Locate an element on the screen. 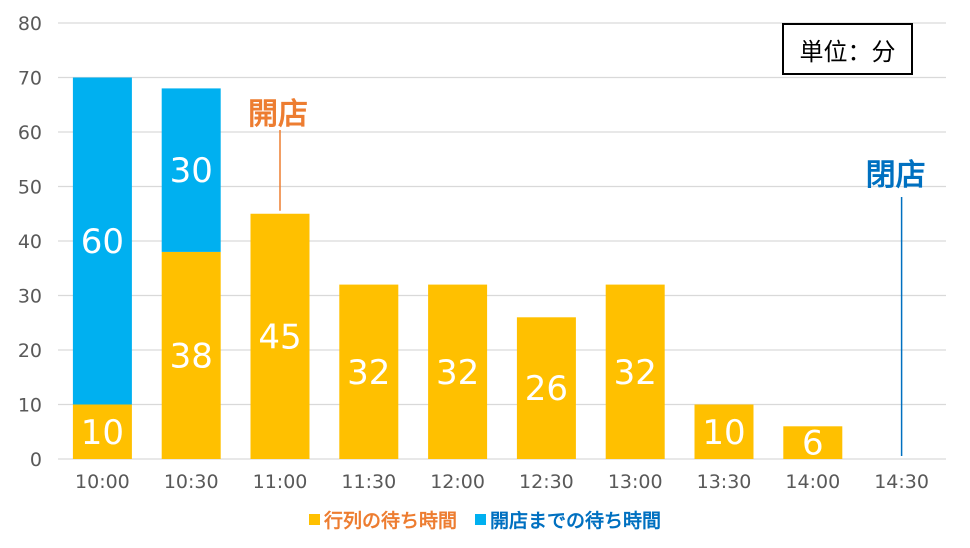  data-label: 26 is located at coordinates (546, 389).